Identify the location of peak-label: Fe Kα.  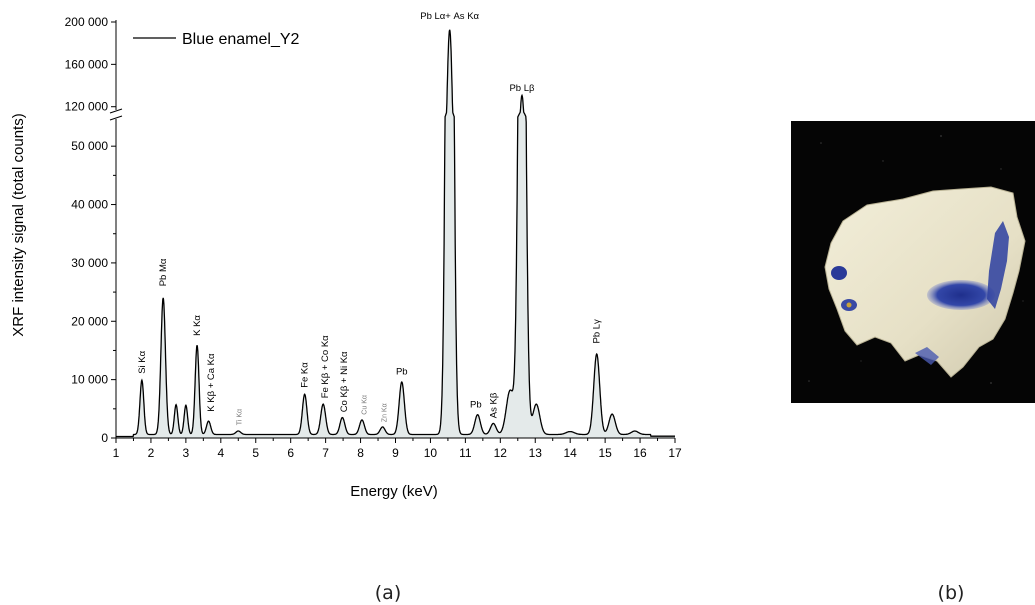
(305, 375).